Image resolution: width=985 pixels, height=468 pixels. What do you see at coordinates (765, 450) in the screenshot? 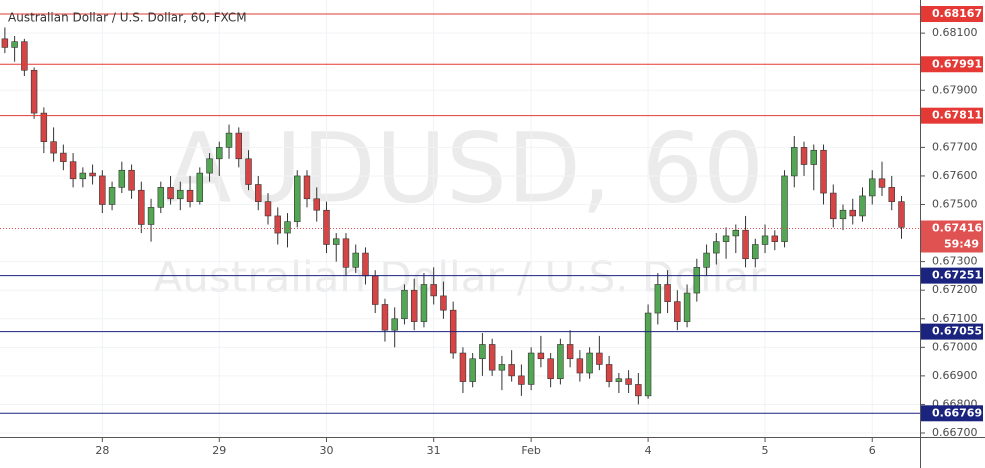
I see `x-tick-label: 5` at bounding box center [765, 450].